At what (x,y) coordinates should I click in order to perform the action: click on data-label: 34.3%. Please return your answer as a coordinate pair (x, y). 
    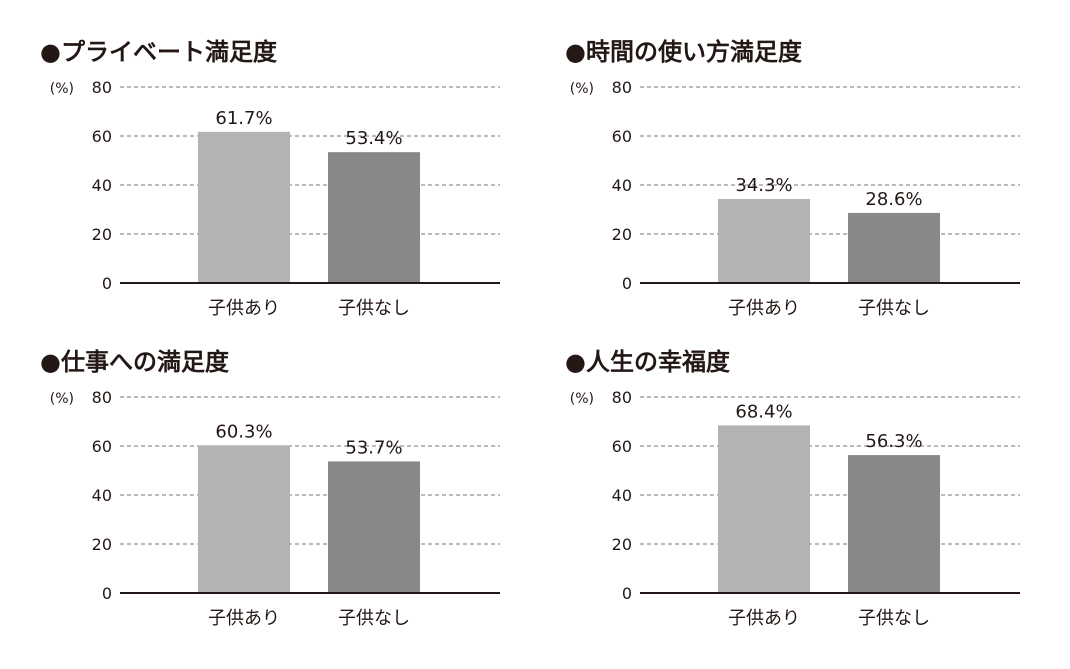
    Looking at the image, I should click on (763, 185).